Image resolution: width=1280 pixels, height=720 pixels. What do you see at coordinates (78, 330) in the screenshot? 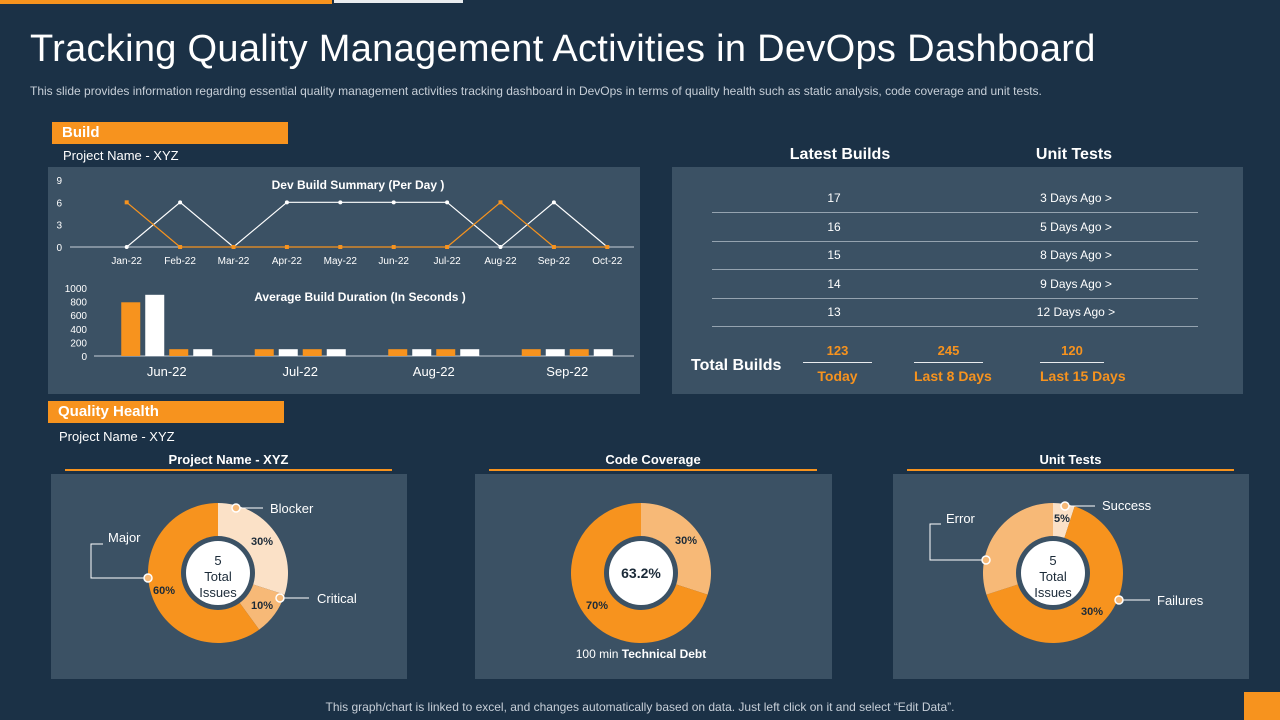
I see `bar-y-tick-label: 400` at bounding box center [78, 330].